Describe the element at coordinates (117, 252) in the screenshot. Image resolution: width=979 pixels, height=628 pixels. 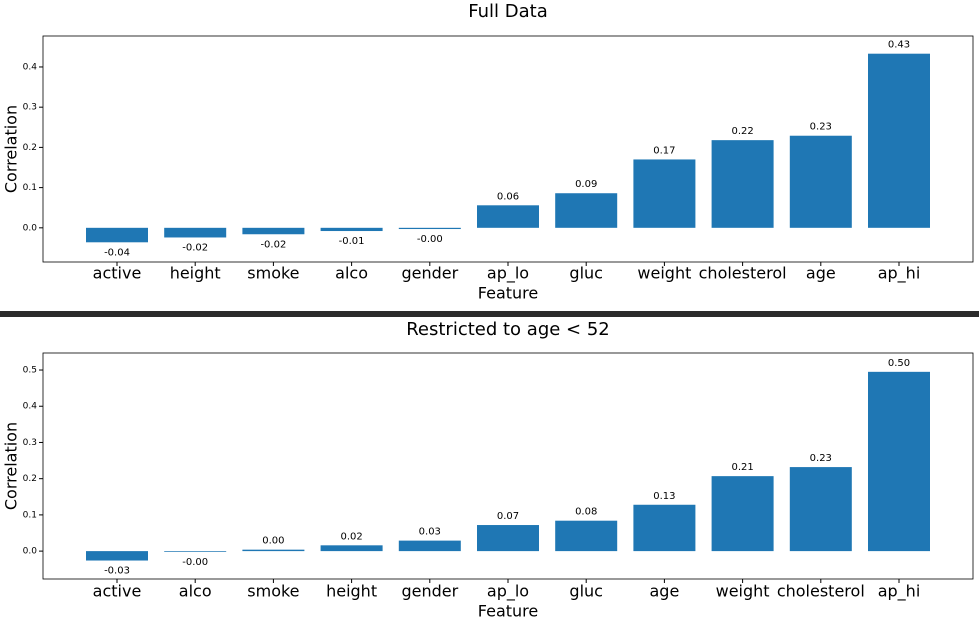
I see `value-label: -0.04` at that location.